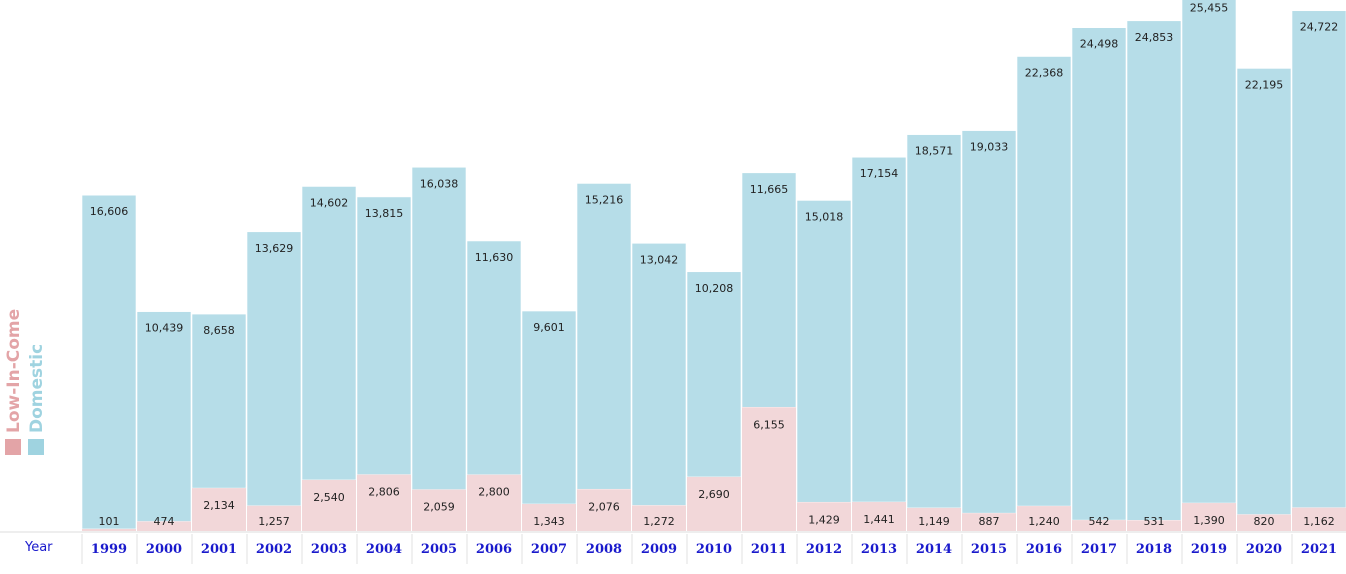 This screenshot has height=574, width=1346. I want to click on bar-low-2010, so click(714, 503).